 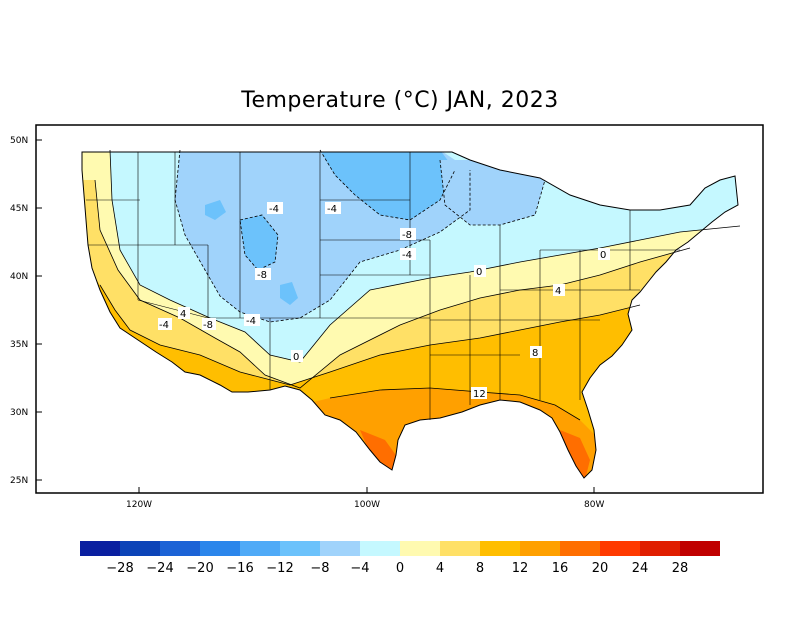 I want to click on colorbar-label: −20, so click(x=199, y=568).